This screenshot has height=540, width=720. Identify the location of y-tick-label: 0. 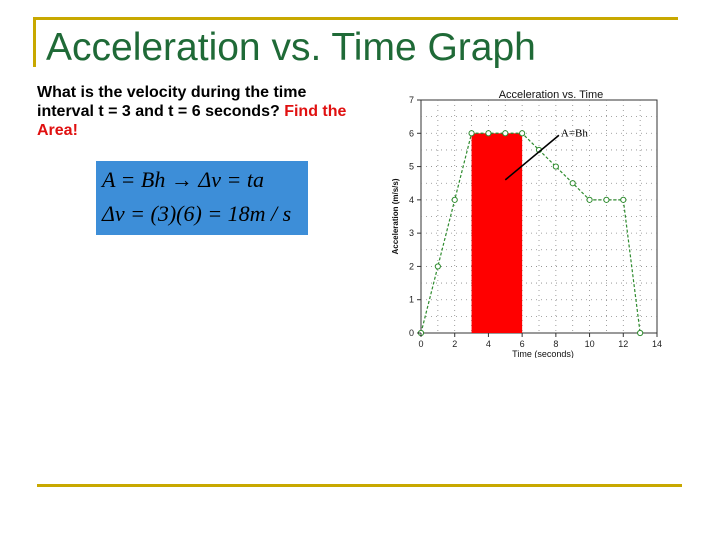
(411, 333).